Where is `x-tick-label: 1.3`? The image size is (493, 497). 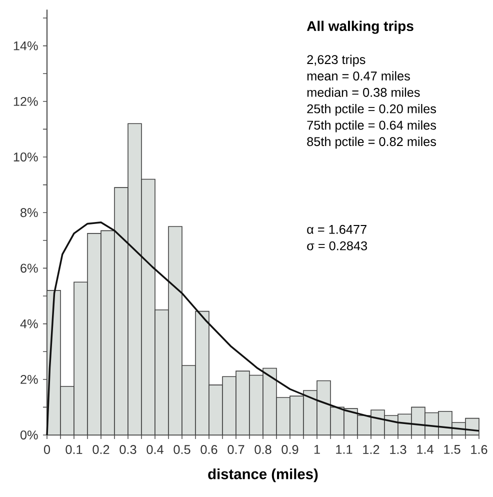 x-tick-label: 1.3 is located at coordinates (398, 449).